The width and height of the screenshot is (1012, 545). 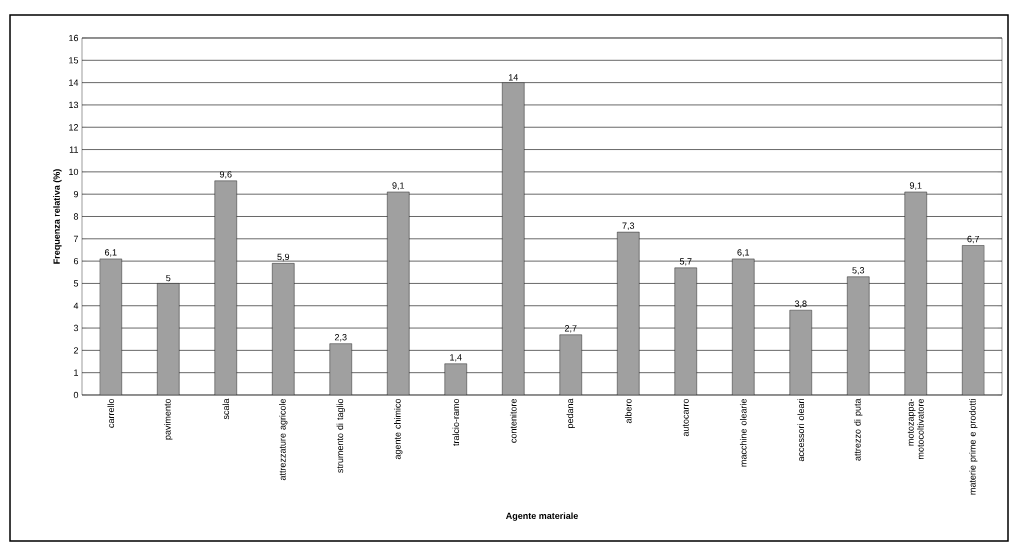 I want to click on y-tick-label: 4, so click(x=76, y=305).